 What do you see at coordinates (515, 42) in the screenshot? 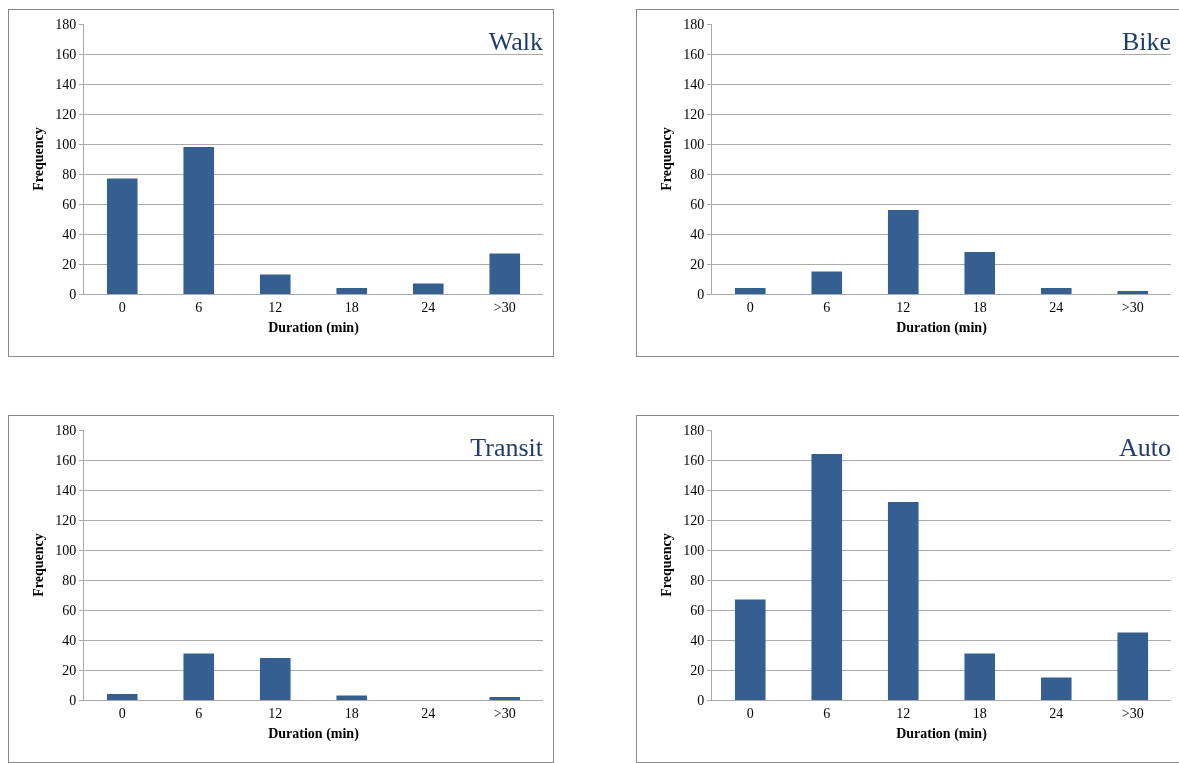
I see `chart-title: Walk` at bounding box center [515, 42].